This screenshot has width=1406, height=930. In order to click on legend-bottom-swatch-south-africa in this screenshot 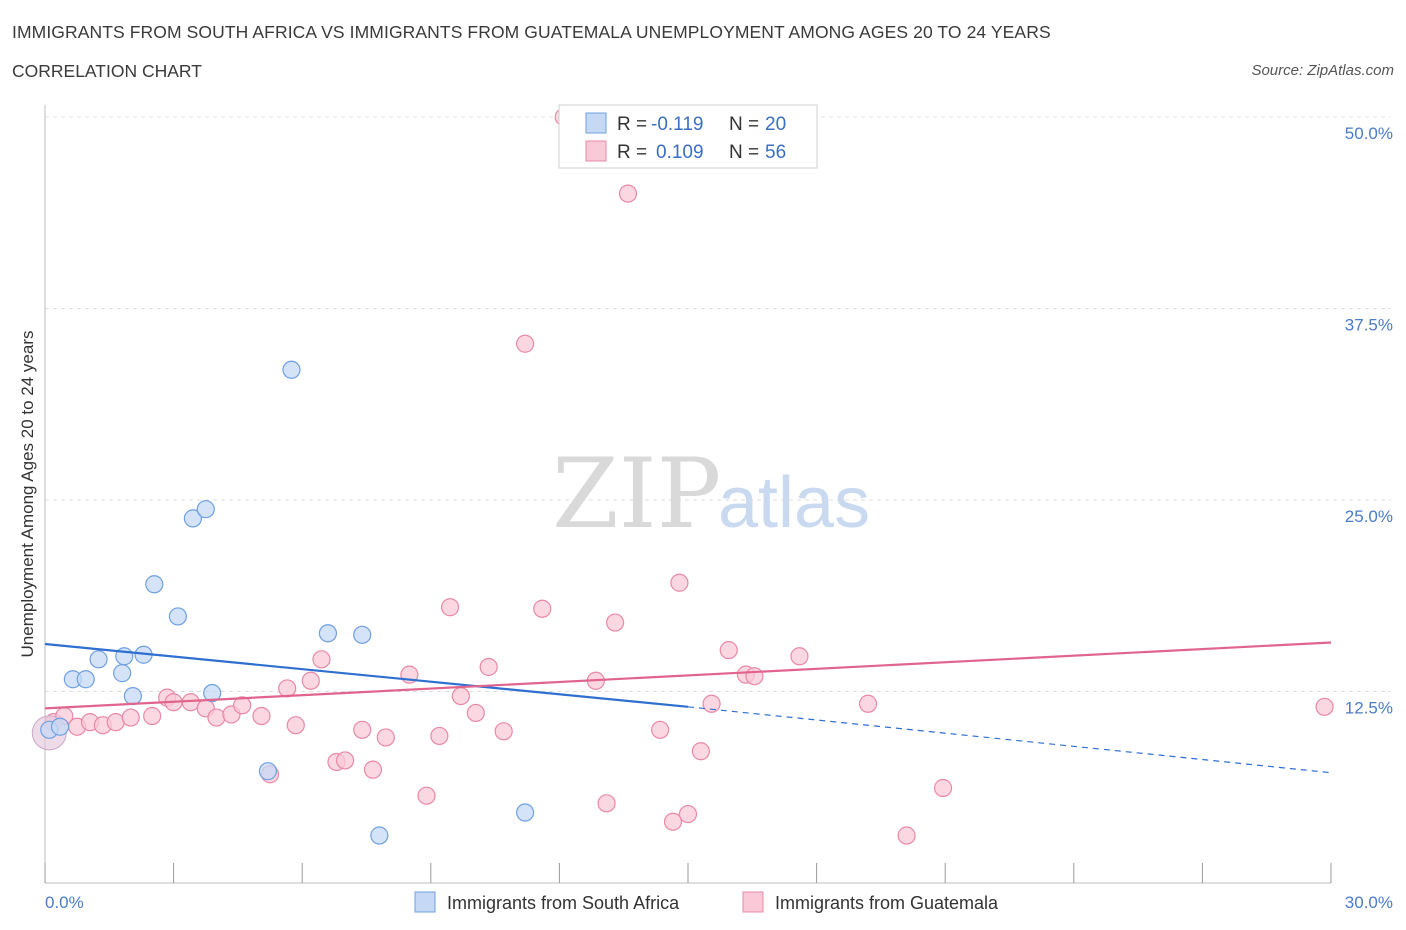, I will do `click(425, 902)`.